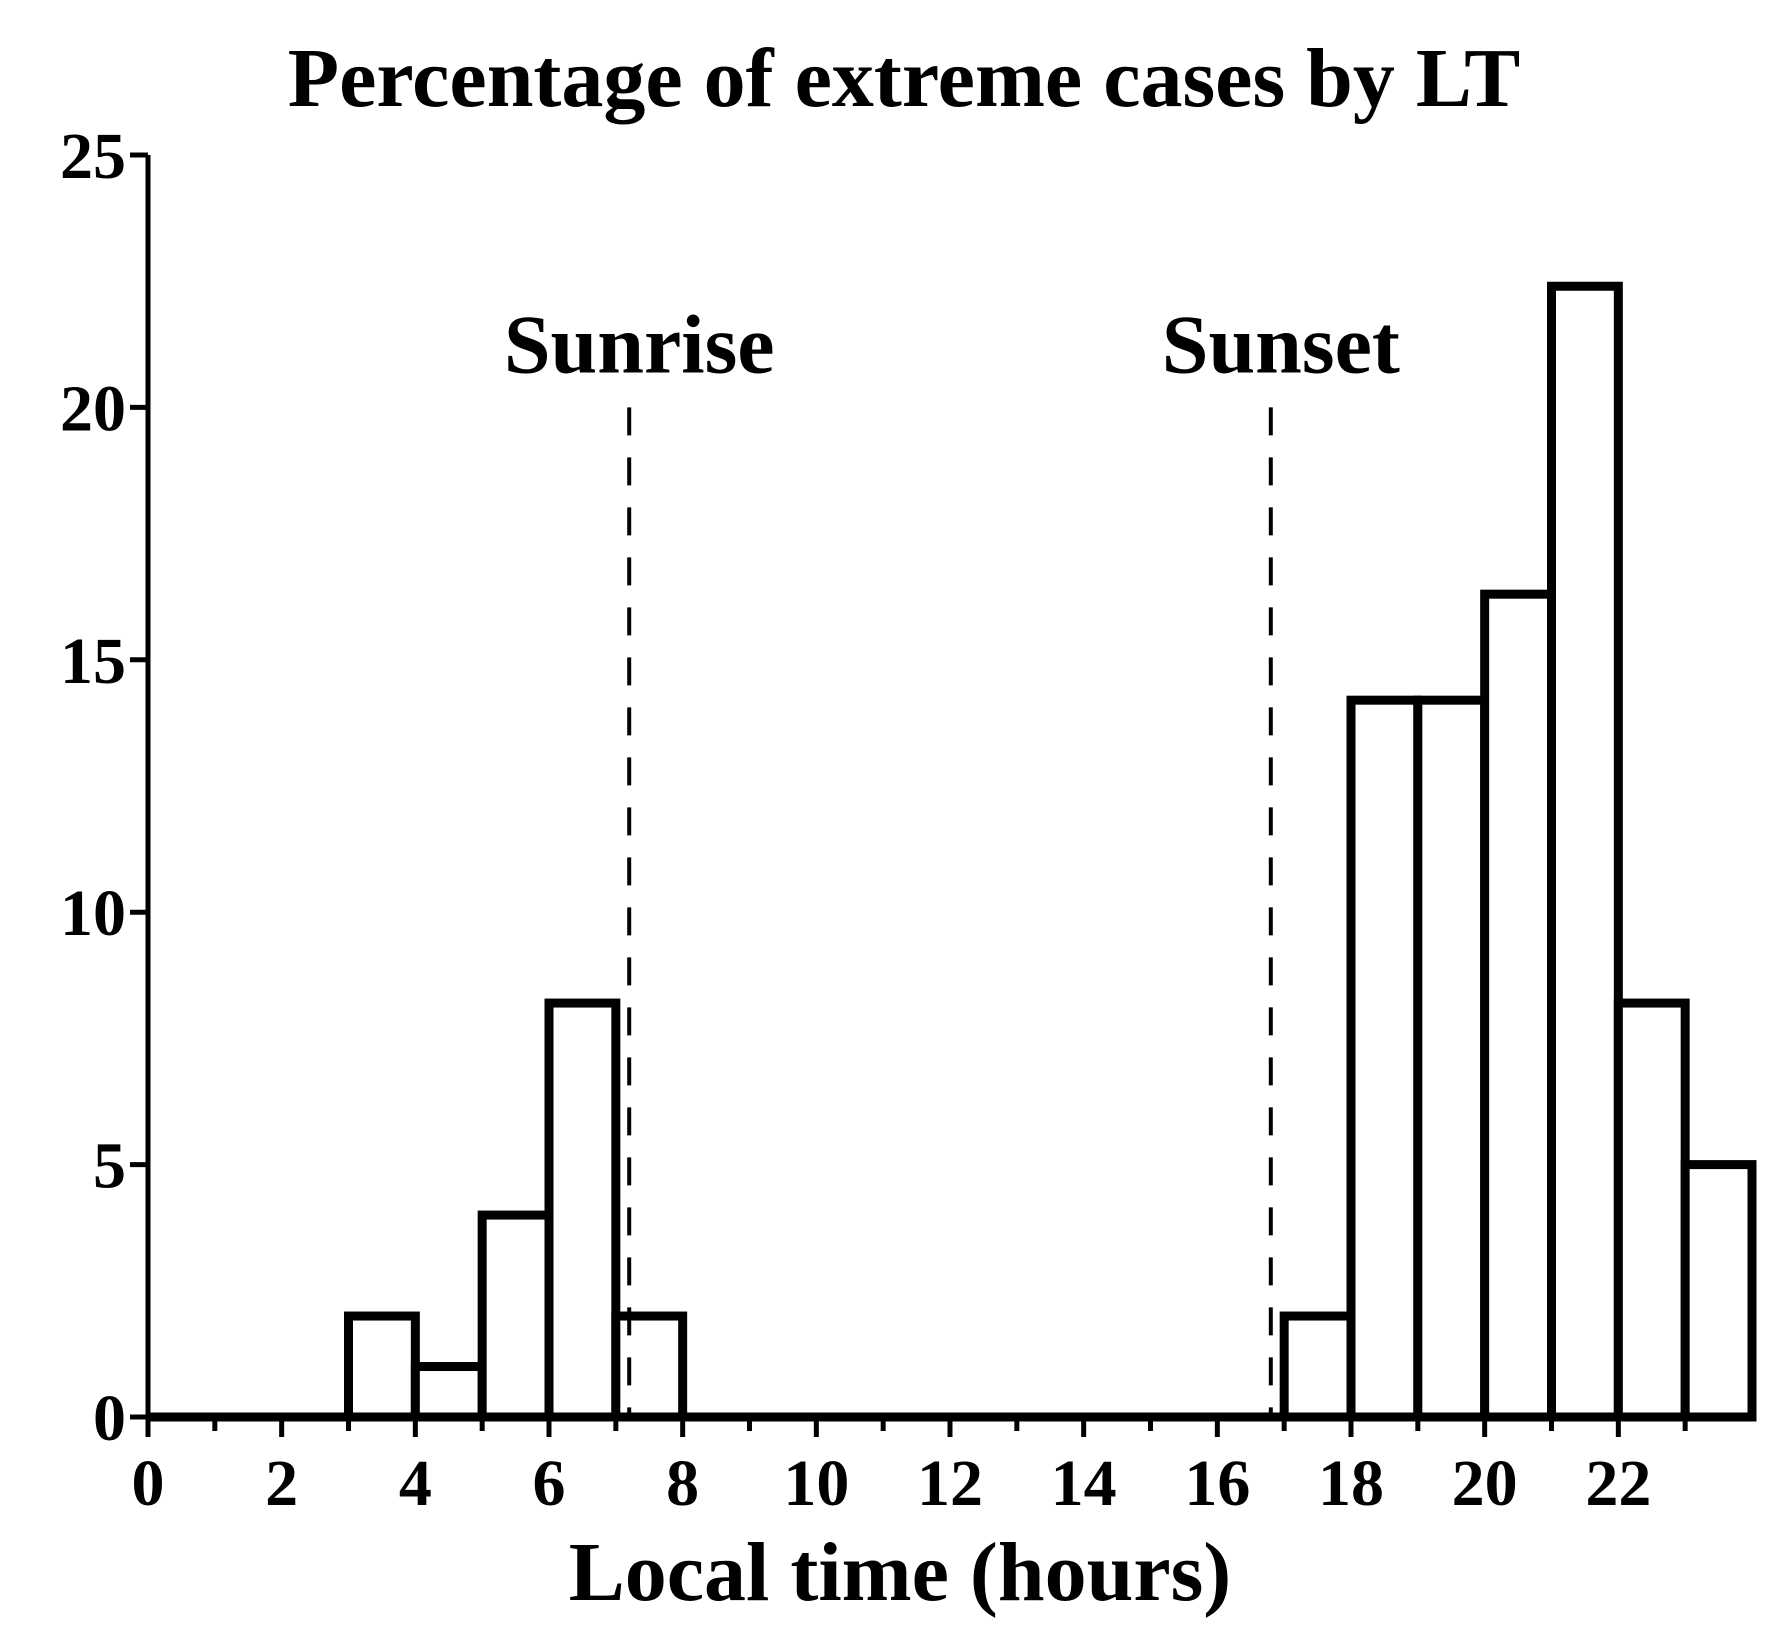 The height and width of the screenshot is (1640, 1788). Describe the element at coordinates (281, 1483) in the screenshot. I see `x-tick-label: 2` at that location.